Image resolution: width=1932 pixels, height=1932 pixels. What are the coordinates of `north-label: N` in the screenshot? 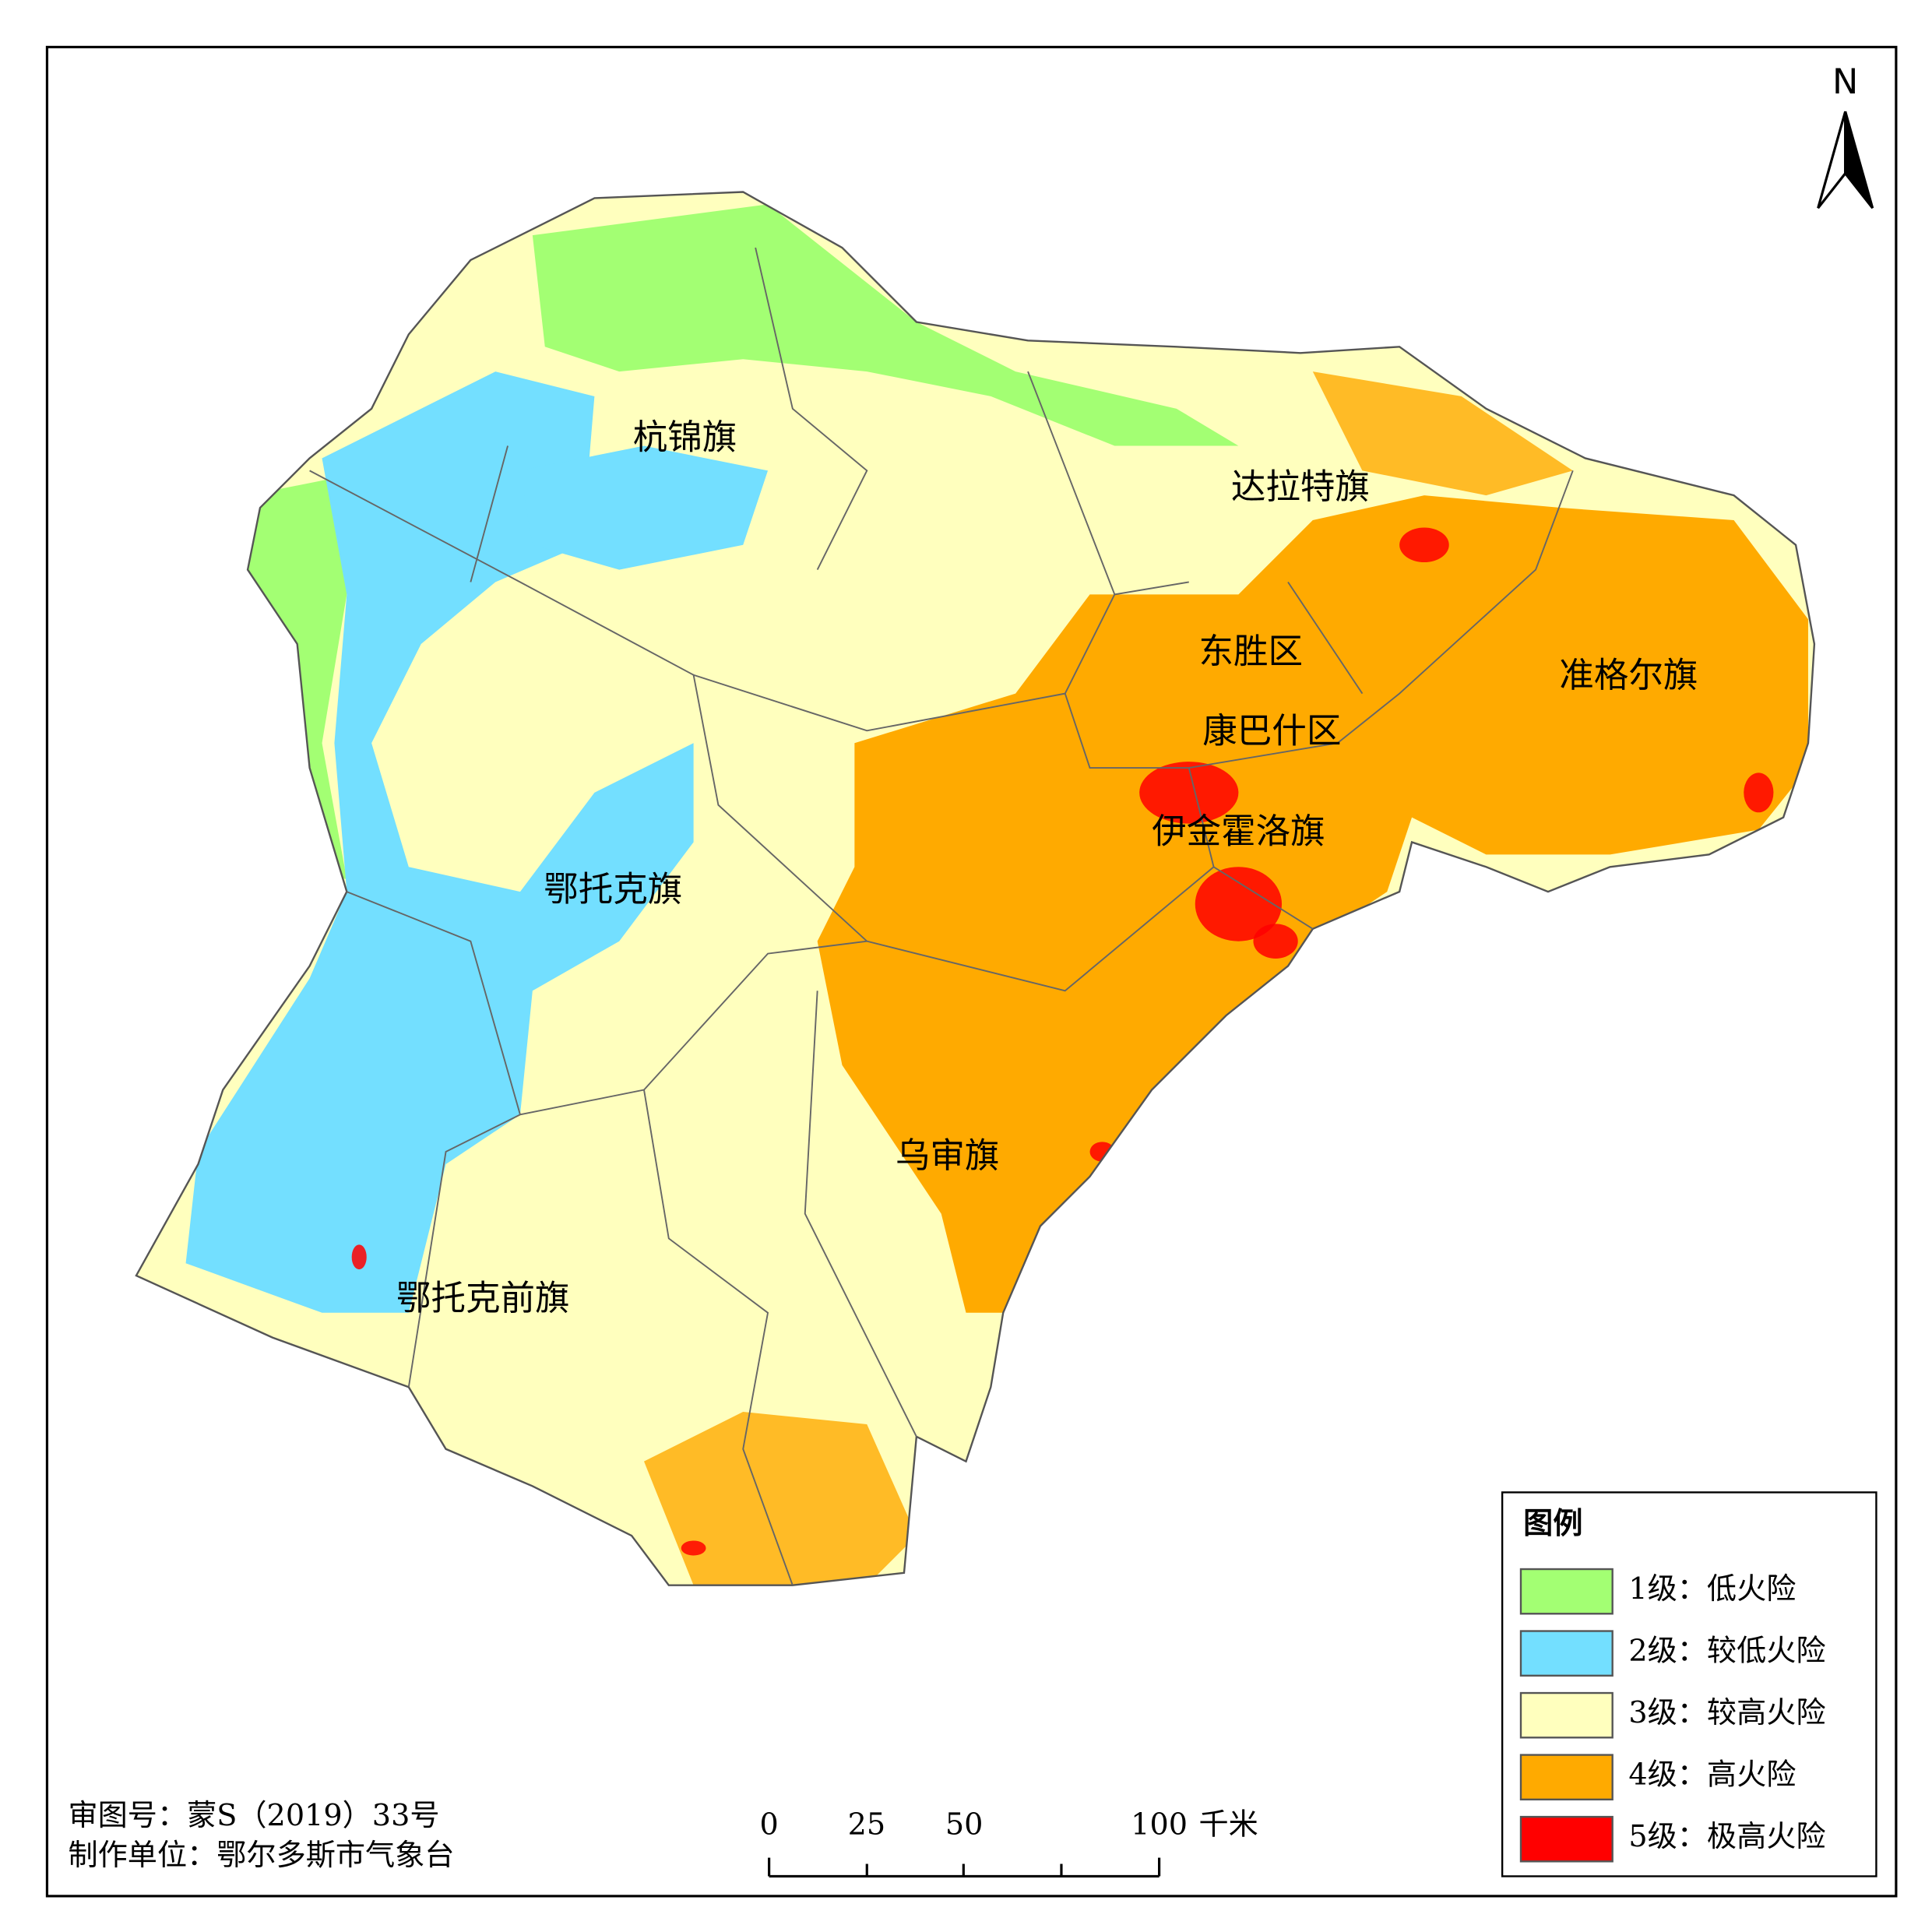 It's located at (1845, 82).